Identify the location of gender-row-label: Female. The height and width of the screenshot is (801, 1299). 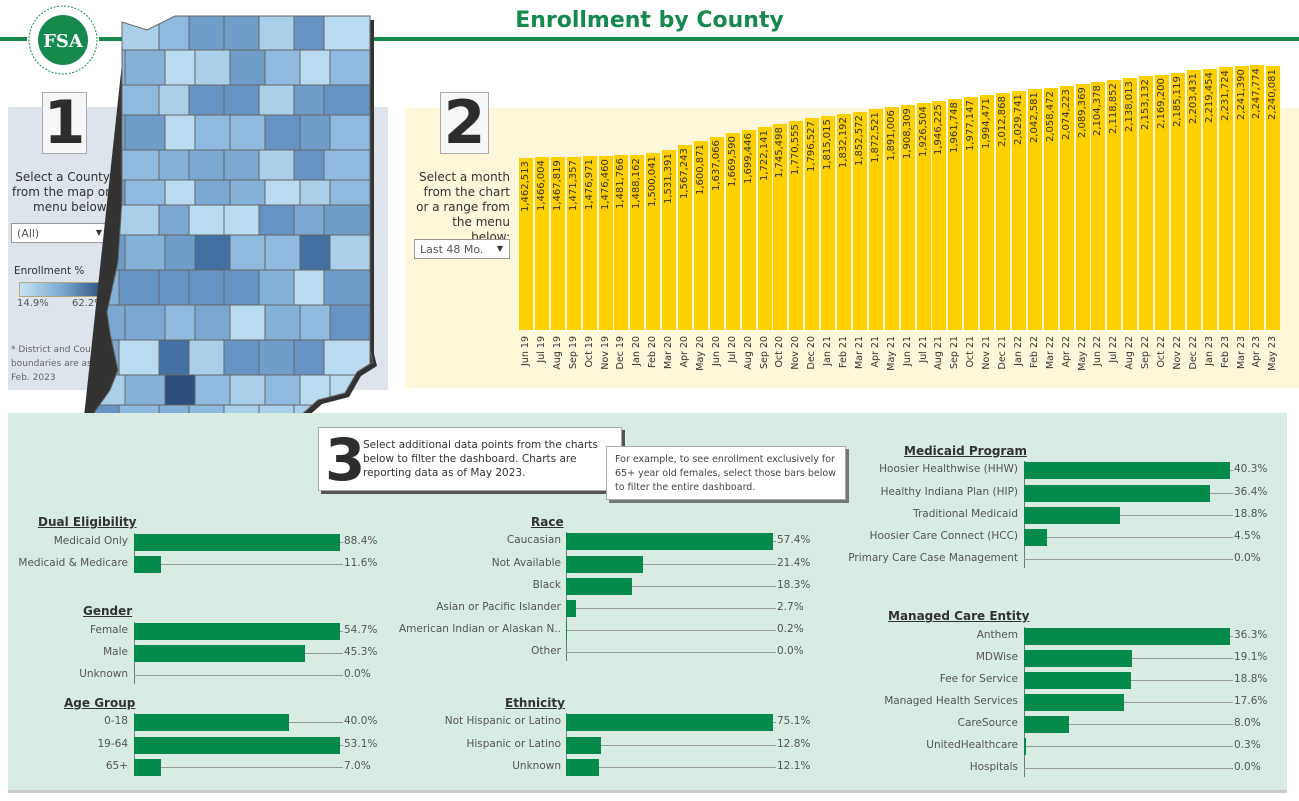
(109, 630).